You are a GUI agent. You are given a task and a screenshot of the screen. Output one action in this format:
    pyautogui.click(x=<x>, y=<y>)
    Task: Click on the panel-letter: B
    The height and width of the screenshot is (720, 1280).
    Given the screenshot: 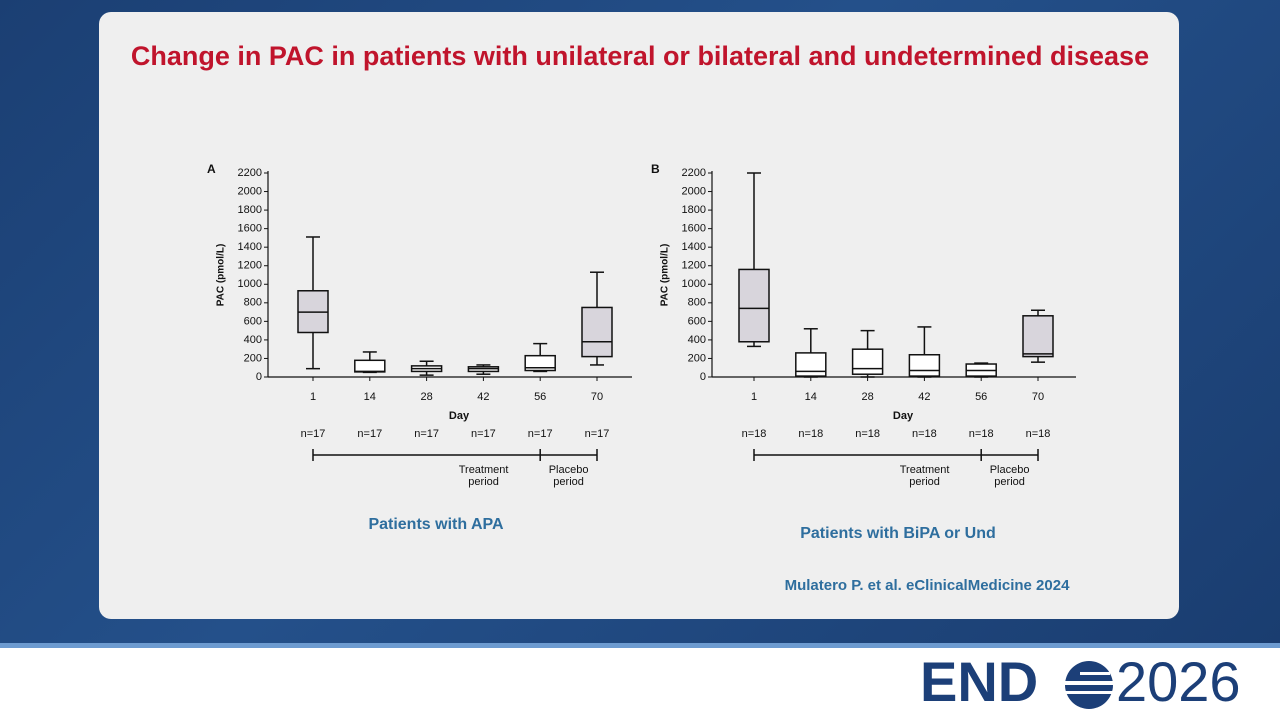 What is the action you would take?
    pyautogui.click(x=655, y=169)
    